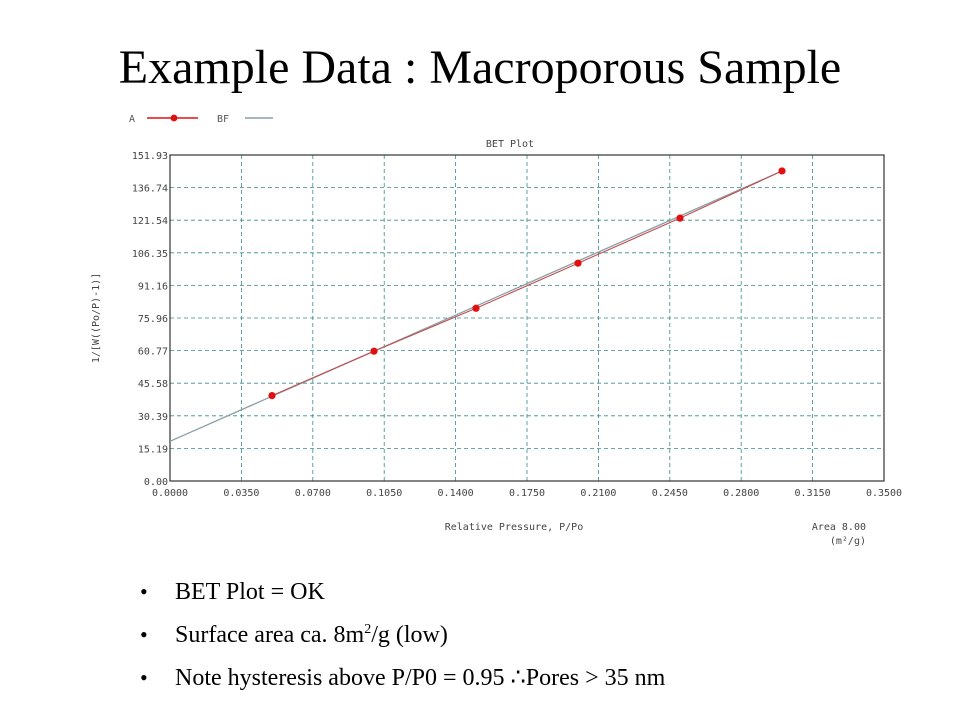 The width and height of the screenshot is (960, 720). I want to click on legend-label-bf: BF, so click(223, 119).